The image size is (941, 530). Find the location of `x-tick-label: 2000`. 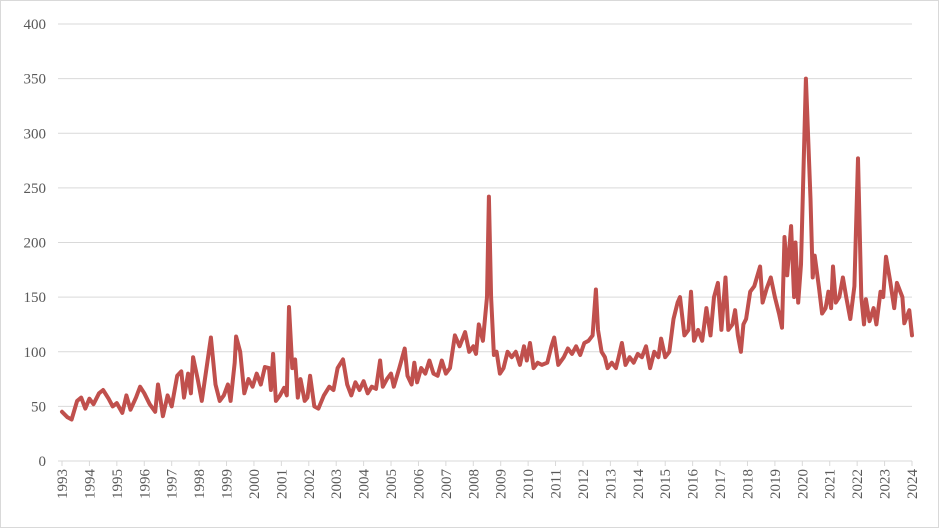

x-tick-label: 2000 is located at coordinates (255, 484).